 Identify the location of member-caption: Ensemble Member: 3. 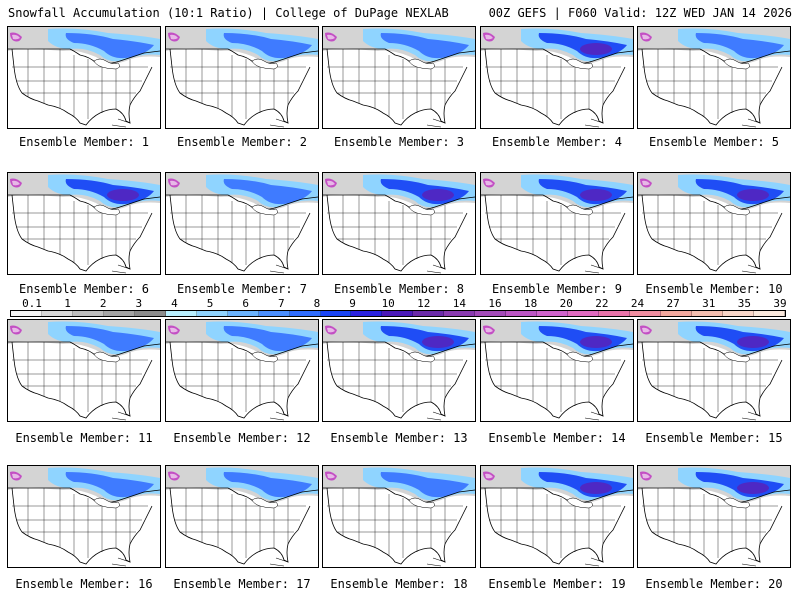
(399, 142).